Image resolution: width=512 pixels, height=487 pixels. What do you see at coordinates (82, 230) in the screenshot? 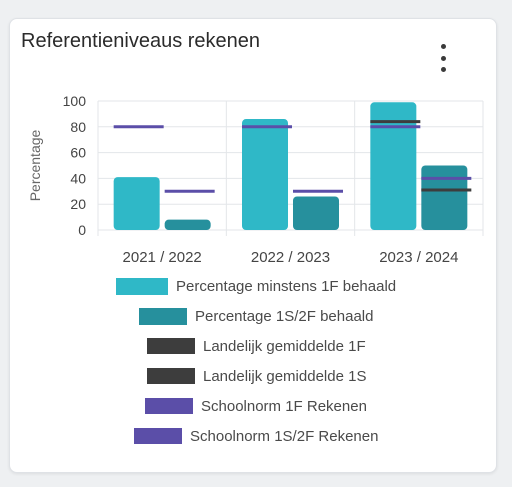
I see `y-tick-label: 0` at bounding box center [82, 230].